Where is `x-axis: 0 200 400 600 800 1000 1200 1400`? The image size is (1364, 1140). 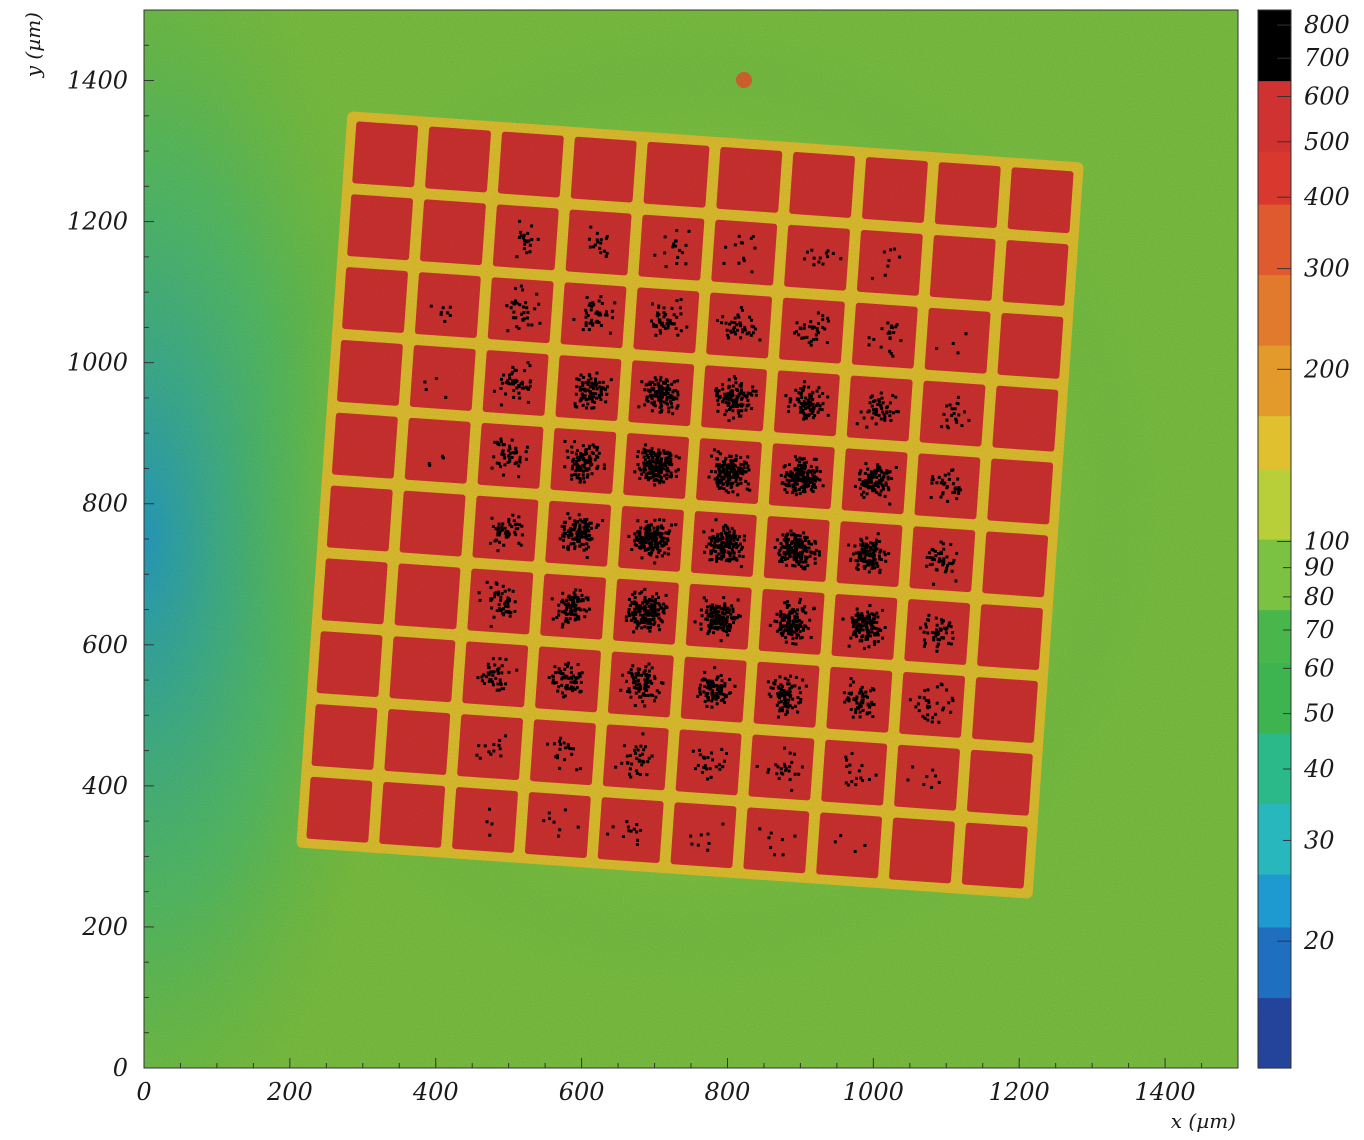 x-axis: 0 200 400 600 800 1000 1200 1400 is located at coordinates (669, 1082).